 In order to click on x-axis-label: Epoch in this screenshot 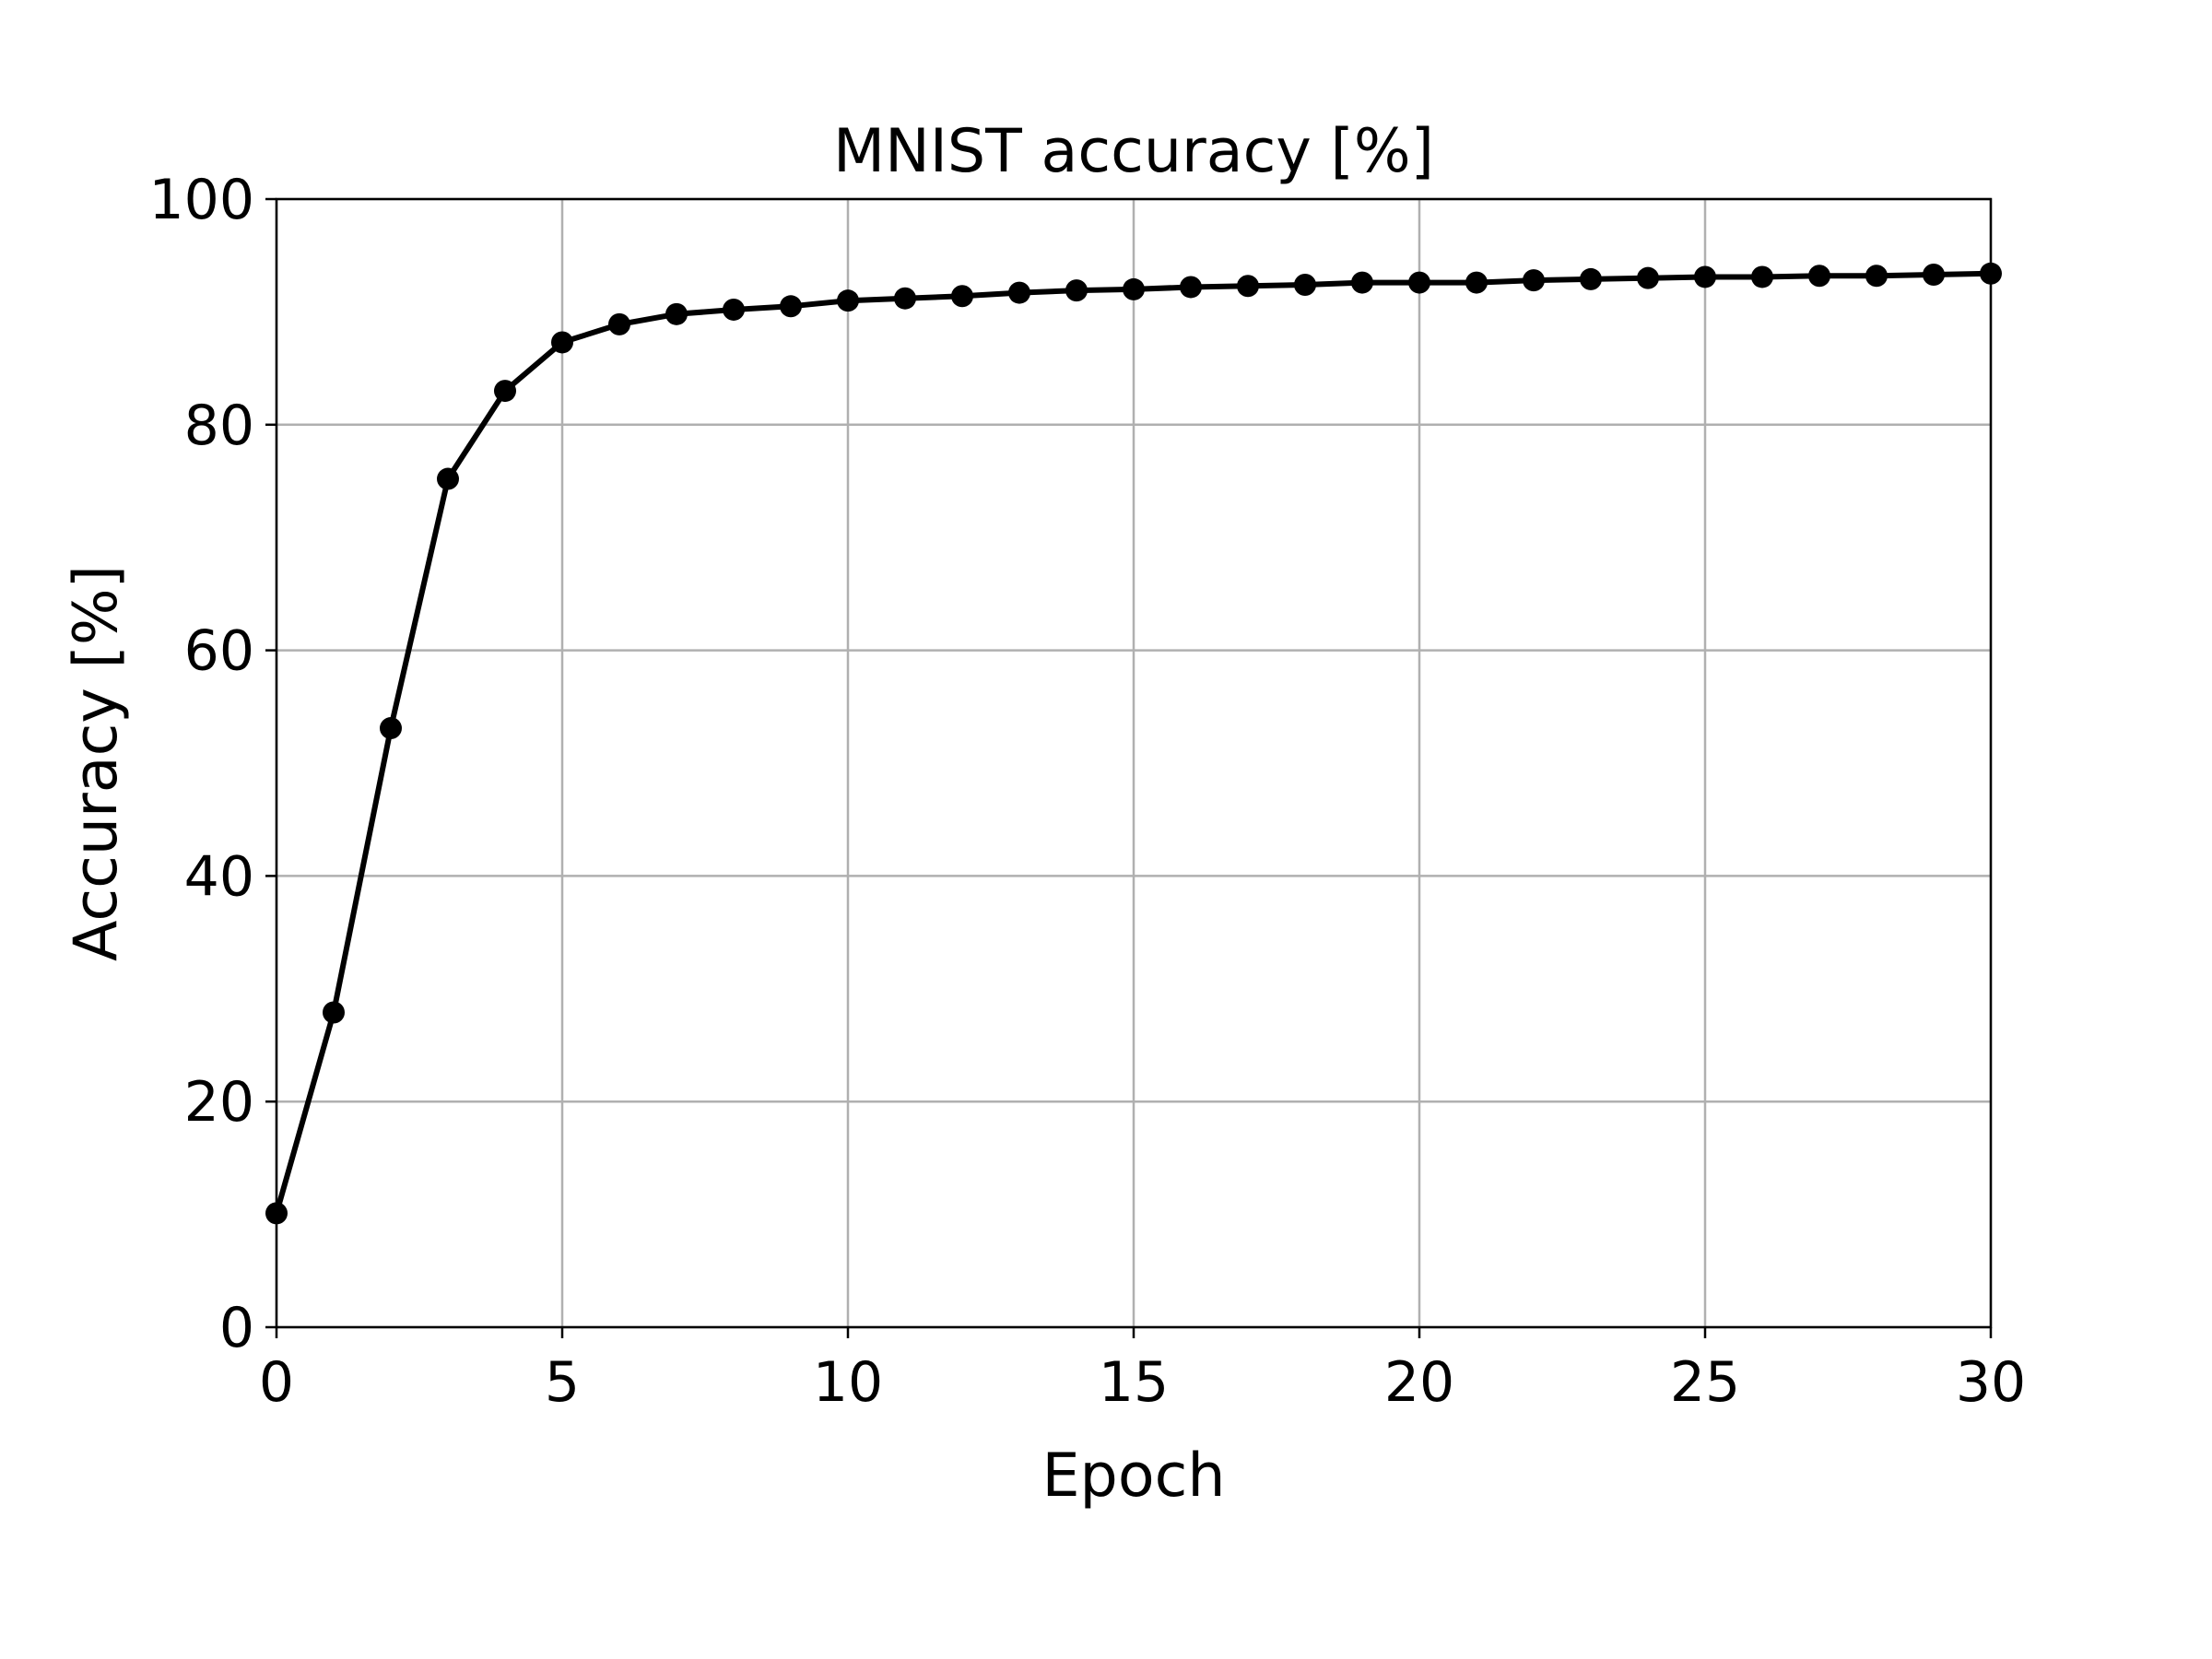, I will do `click(1133, 1476)`.